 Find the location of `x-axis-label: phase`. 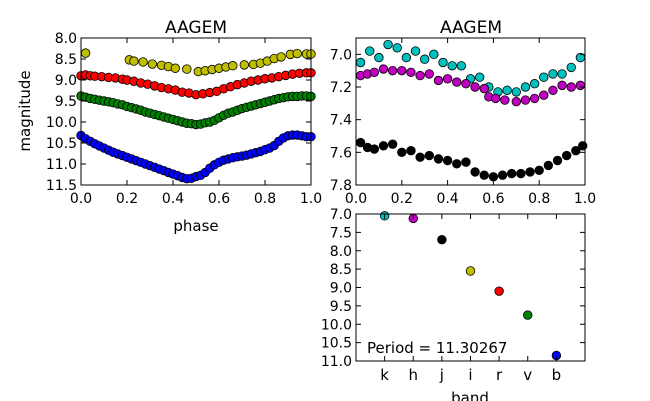

x-axis-label: phase is located at coordinates (195, 226).